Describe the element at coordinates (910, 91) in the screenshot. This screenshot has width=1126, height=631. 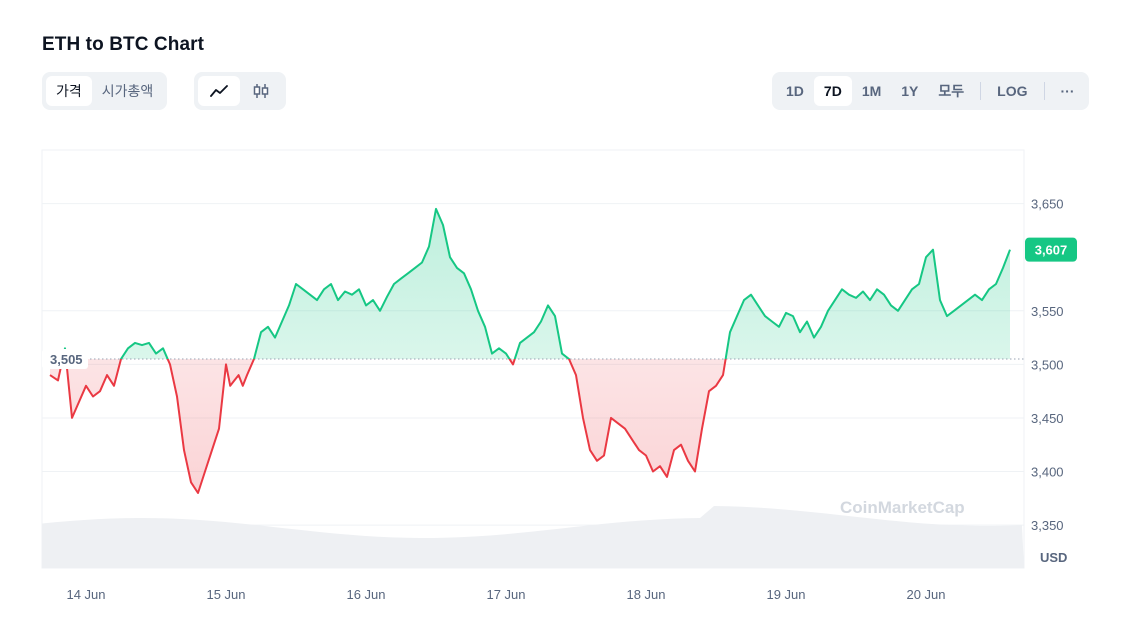
I see `tab-1y: 1Y` at that location.